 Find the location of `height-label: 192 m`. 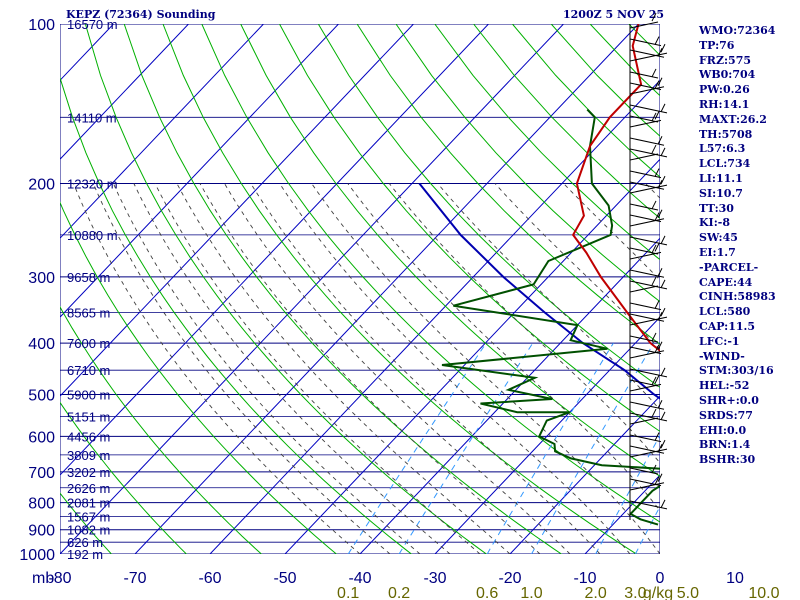

height-label: 192 m is located at coordinates (85, 554).